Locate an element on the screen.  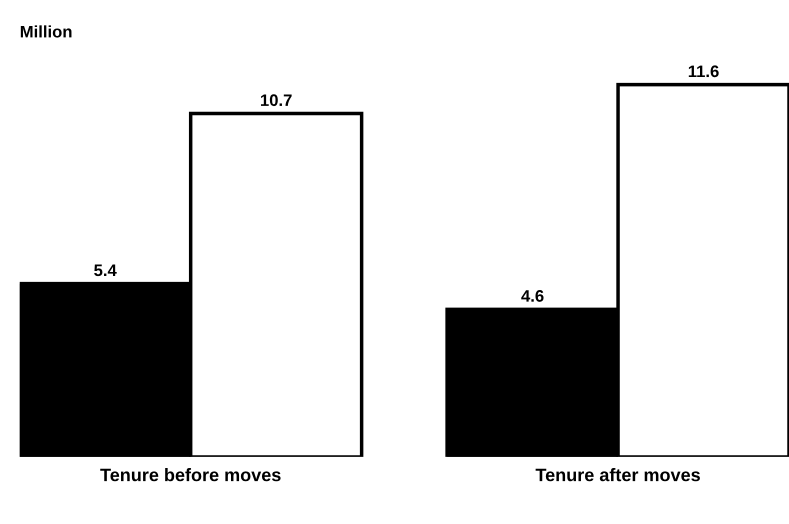
data-label: 10.7 is located at coordinates (276, 100).